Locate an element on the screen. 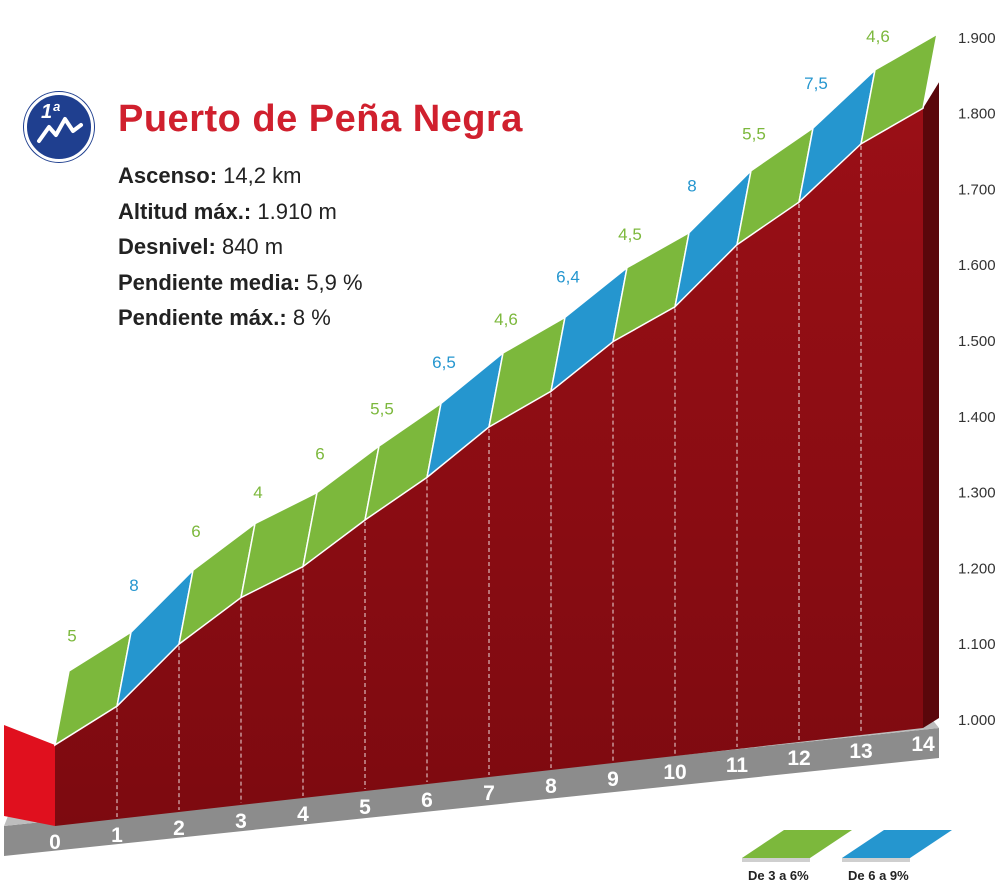 This screenshot has height=885, width=1001. legend-label-0: De 3 a 6% is located at coordinates (778, 875).